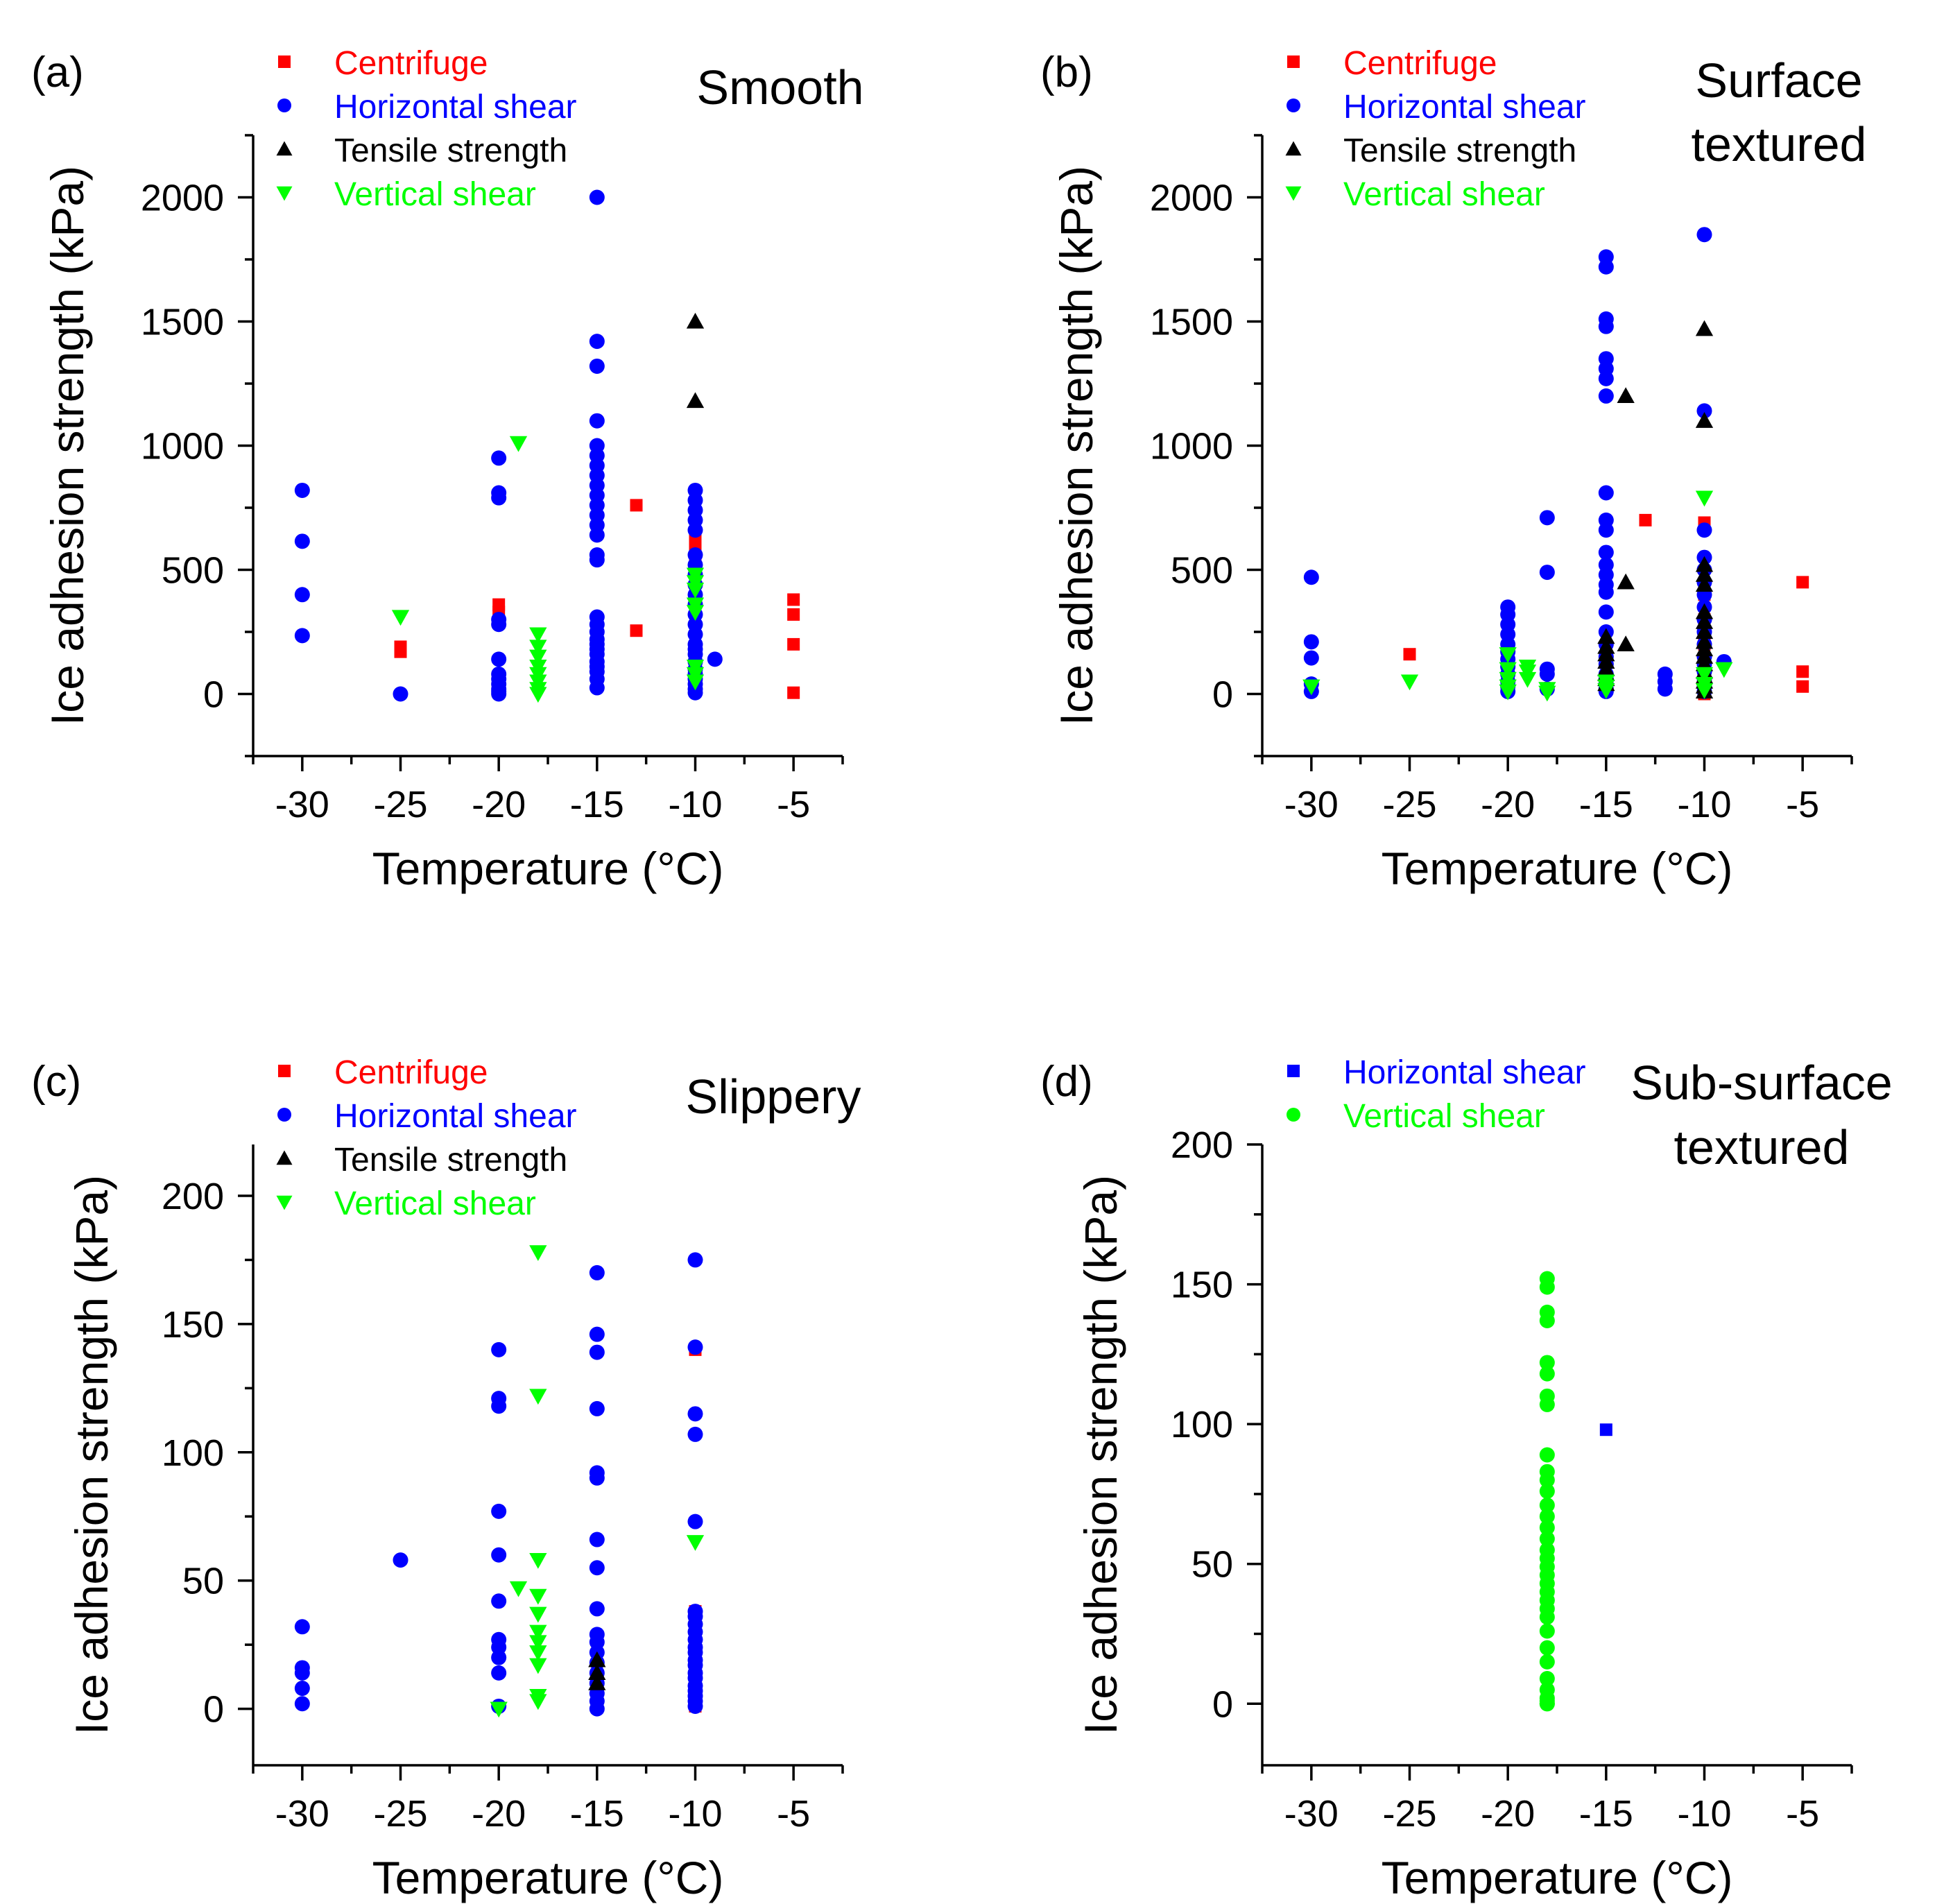 The image size is (1953, 1904). Describe the element at coordinates (1202, 1145) in the screenshot. I see `y-tick-label: 200` at that location.